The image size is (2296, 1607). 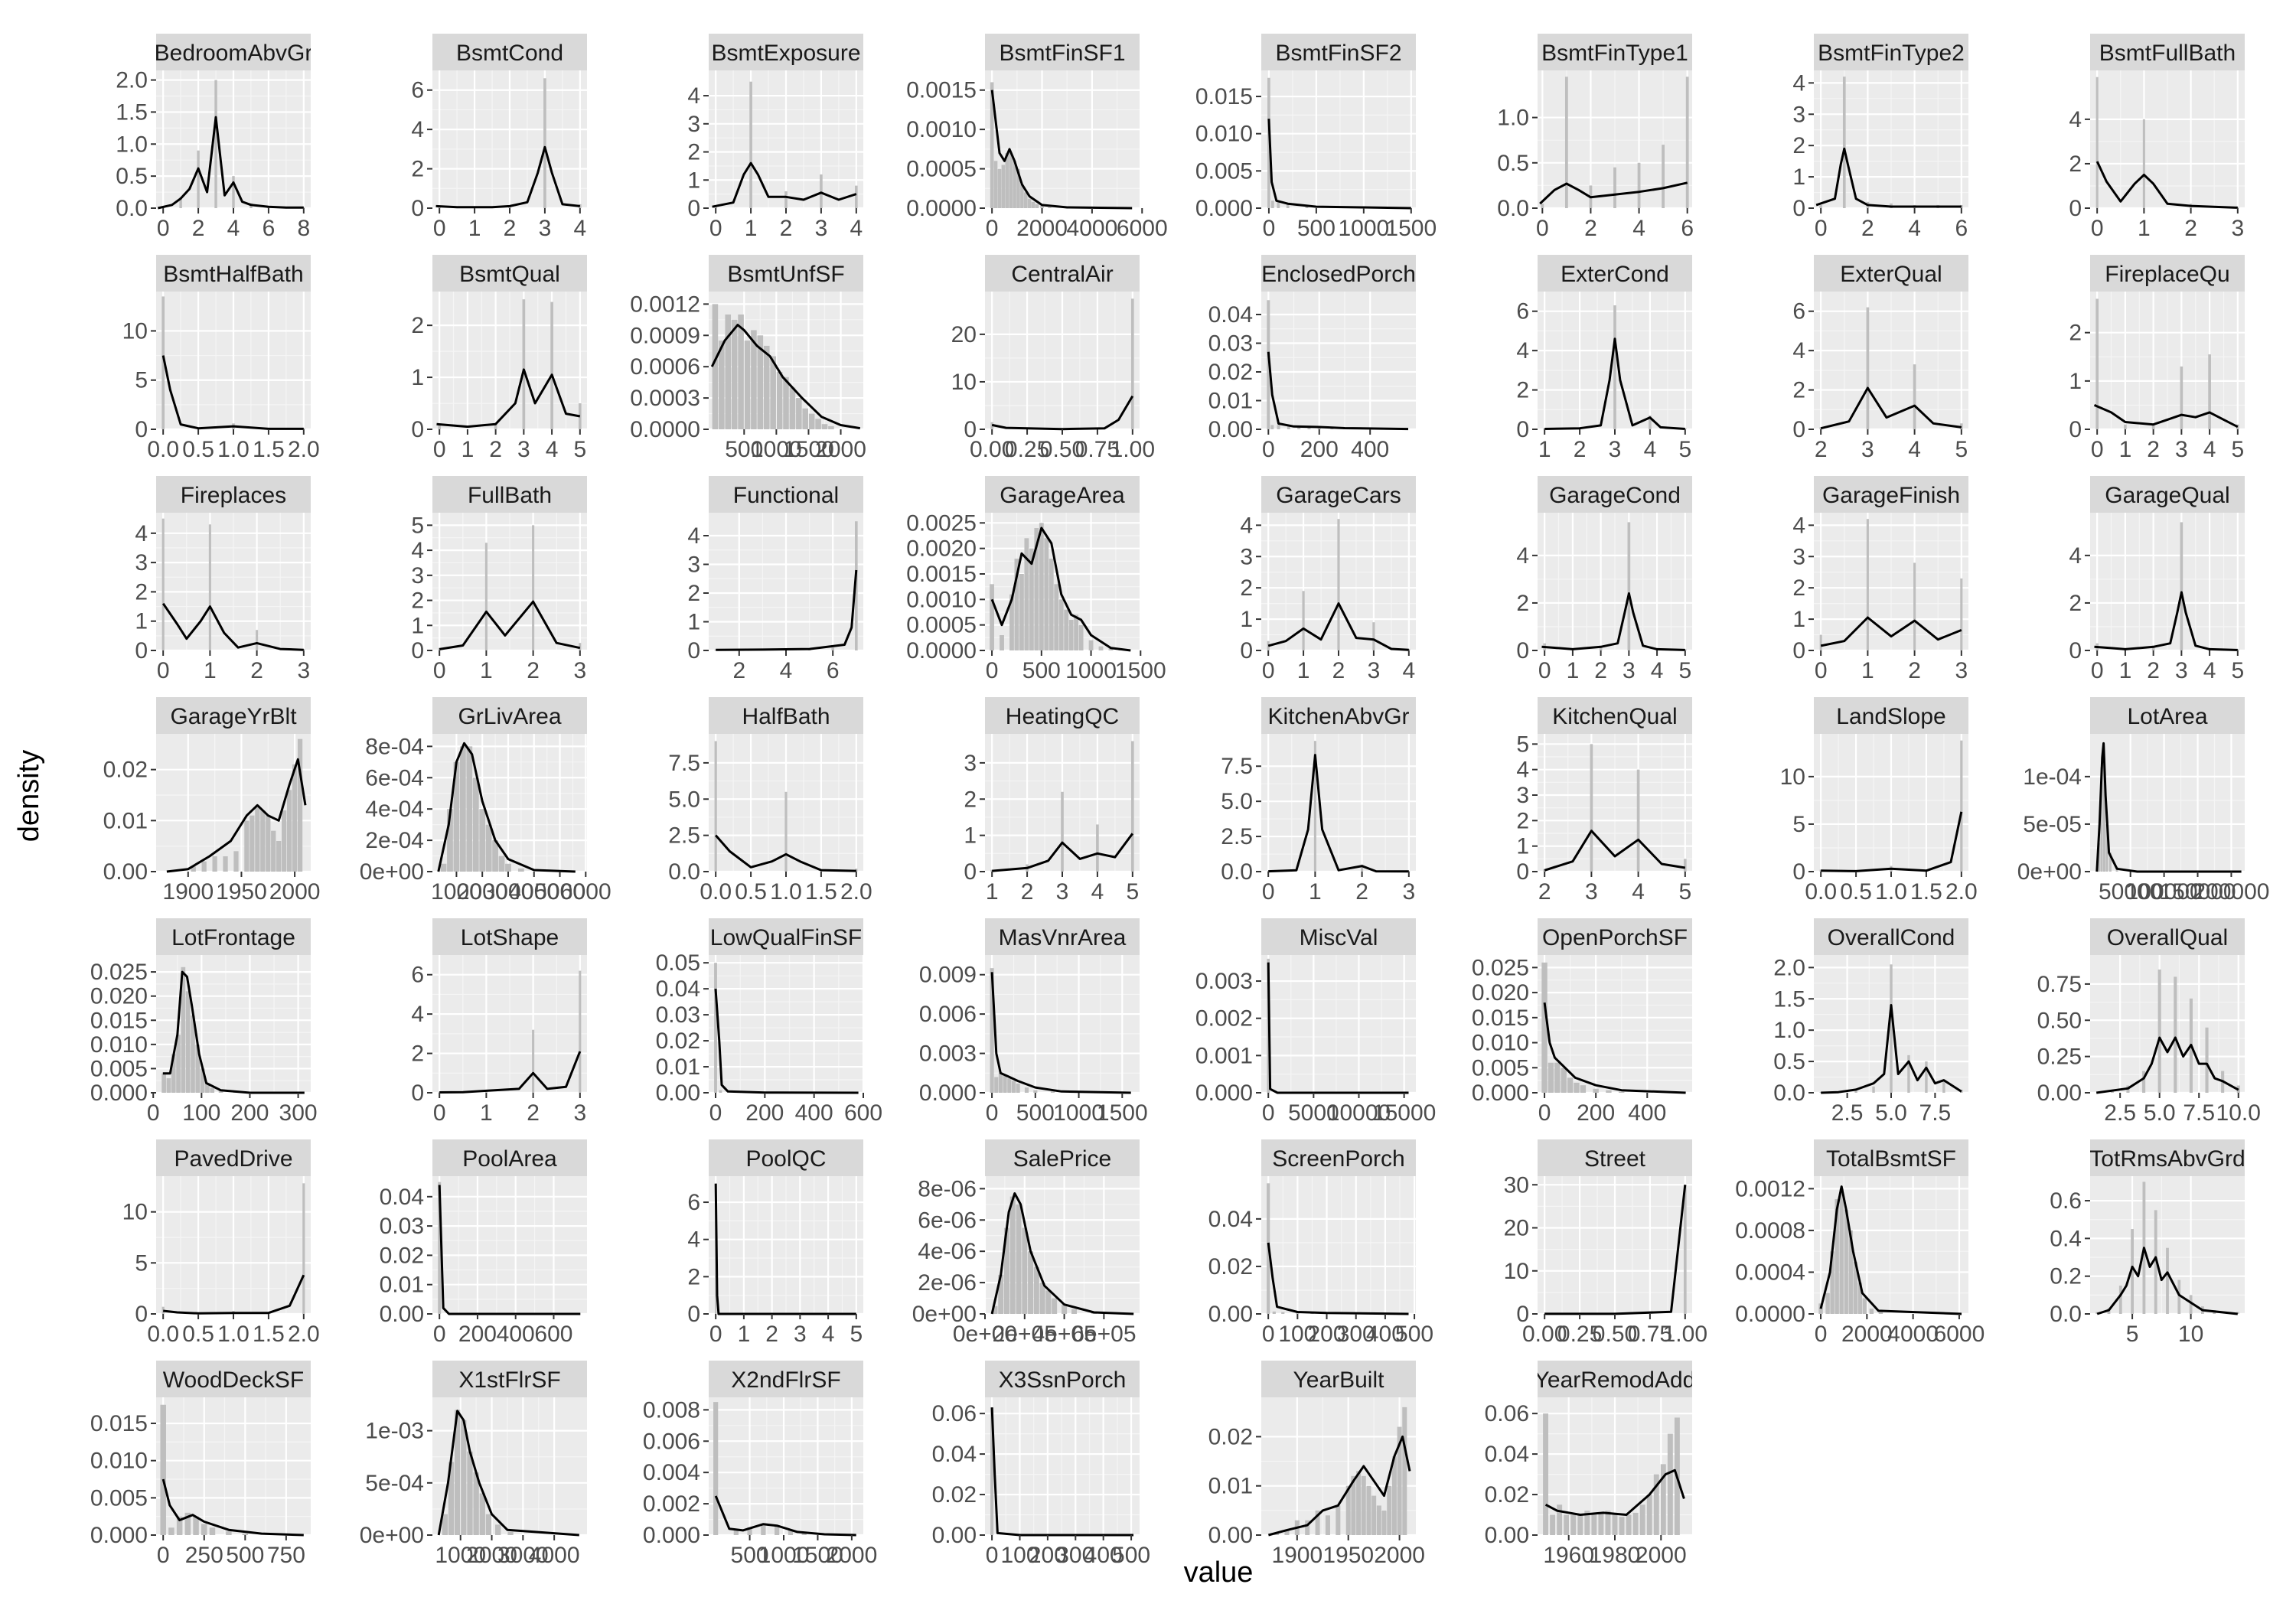 I want to click on facet-strip-label: Fireplaces, so click(x=233, y=495).